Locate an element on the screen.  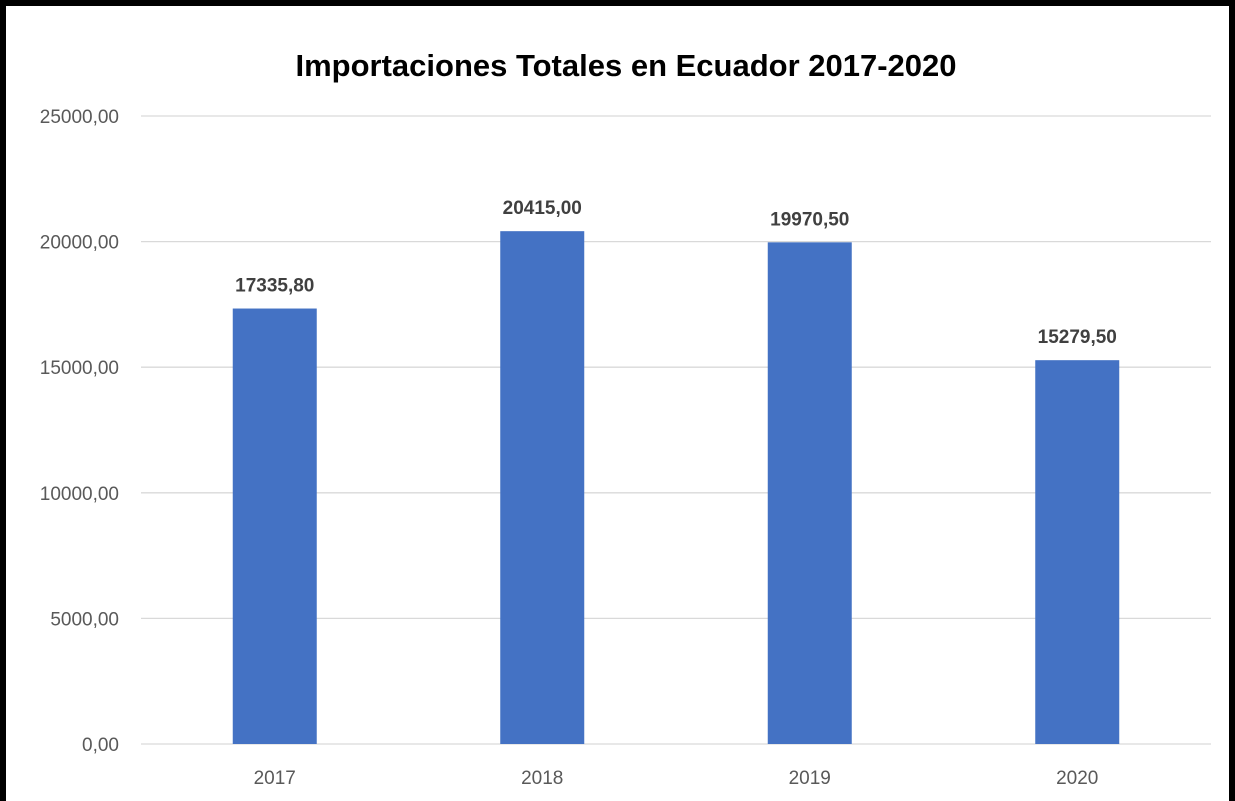
data-label-2020: 15279,50 is located at coordinates (1077, 337).